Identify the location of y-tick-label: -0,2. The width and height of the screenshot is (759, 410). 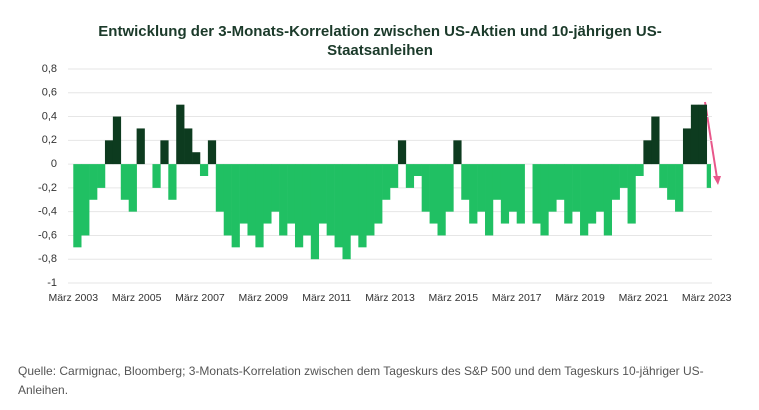
(47, 188).